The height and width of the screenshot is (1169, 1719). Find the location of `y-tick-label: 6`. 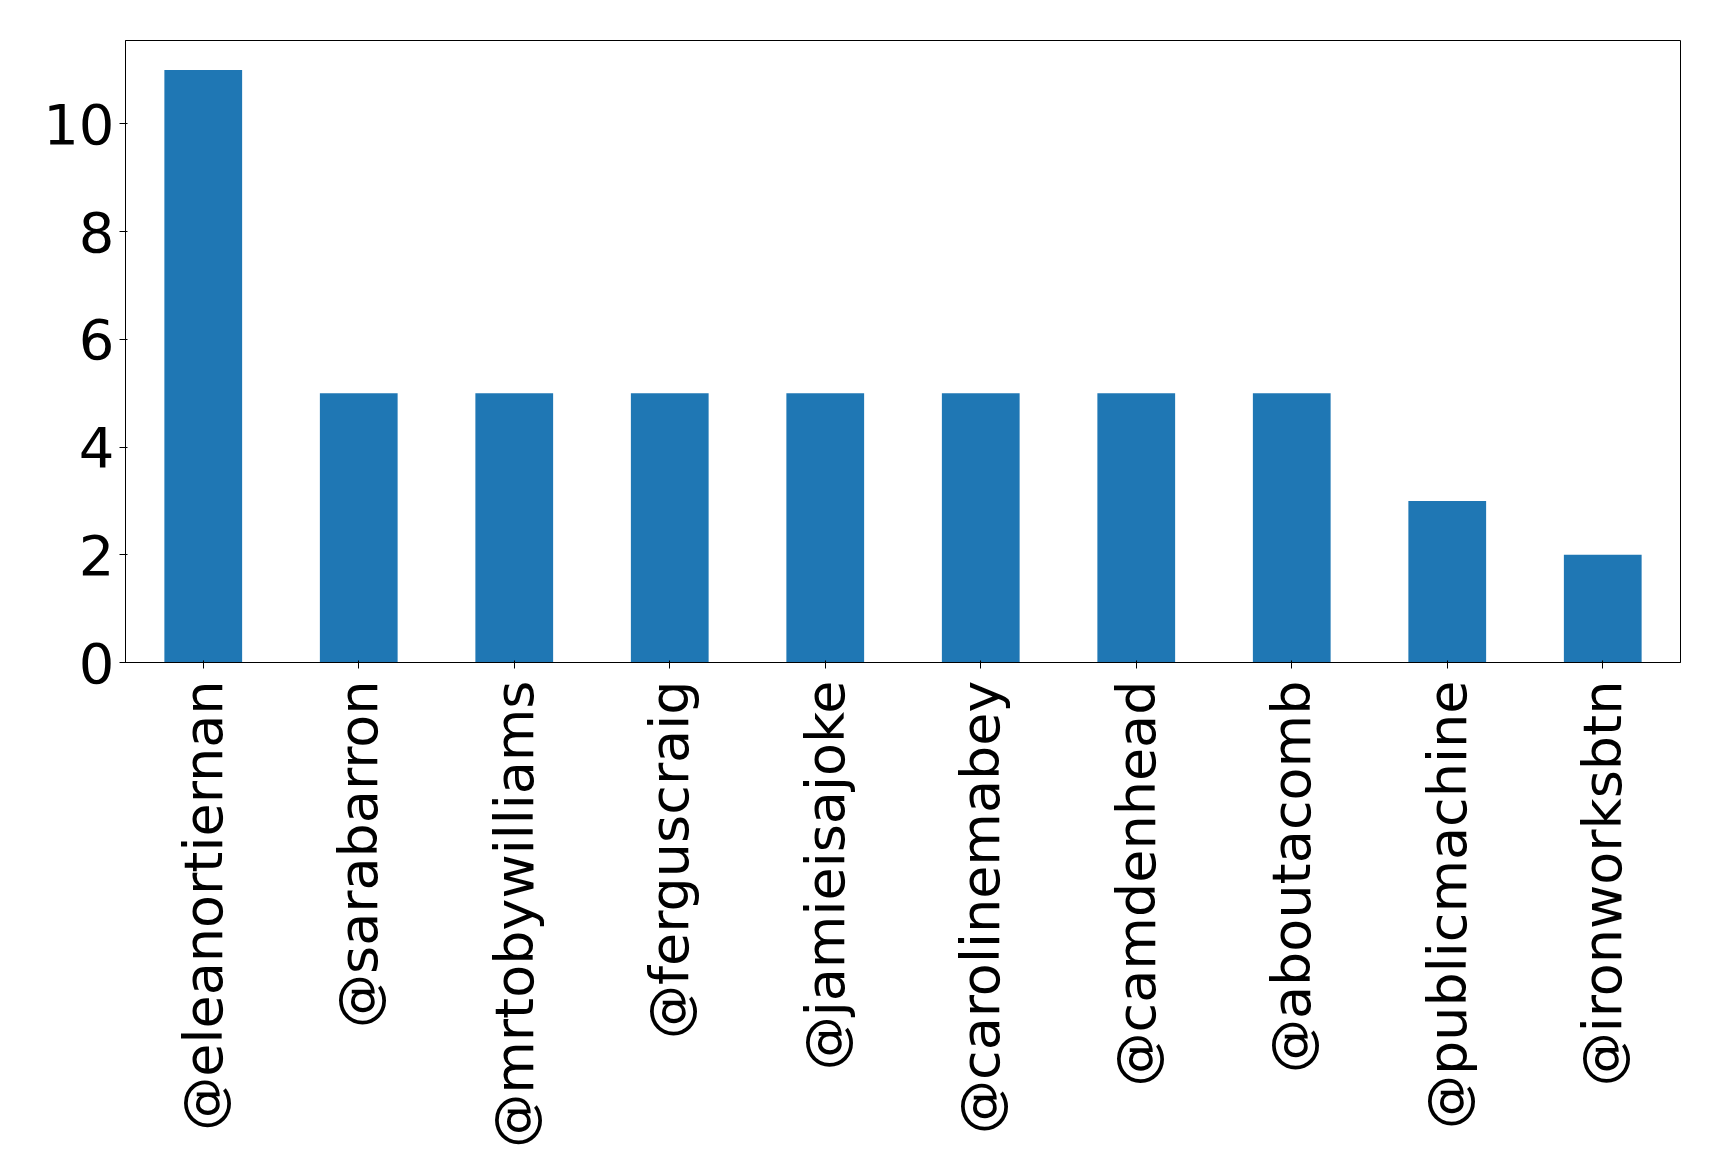

y-tick-label: 6 is located at coordinates (96, 340).